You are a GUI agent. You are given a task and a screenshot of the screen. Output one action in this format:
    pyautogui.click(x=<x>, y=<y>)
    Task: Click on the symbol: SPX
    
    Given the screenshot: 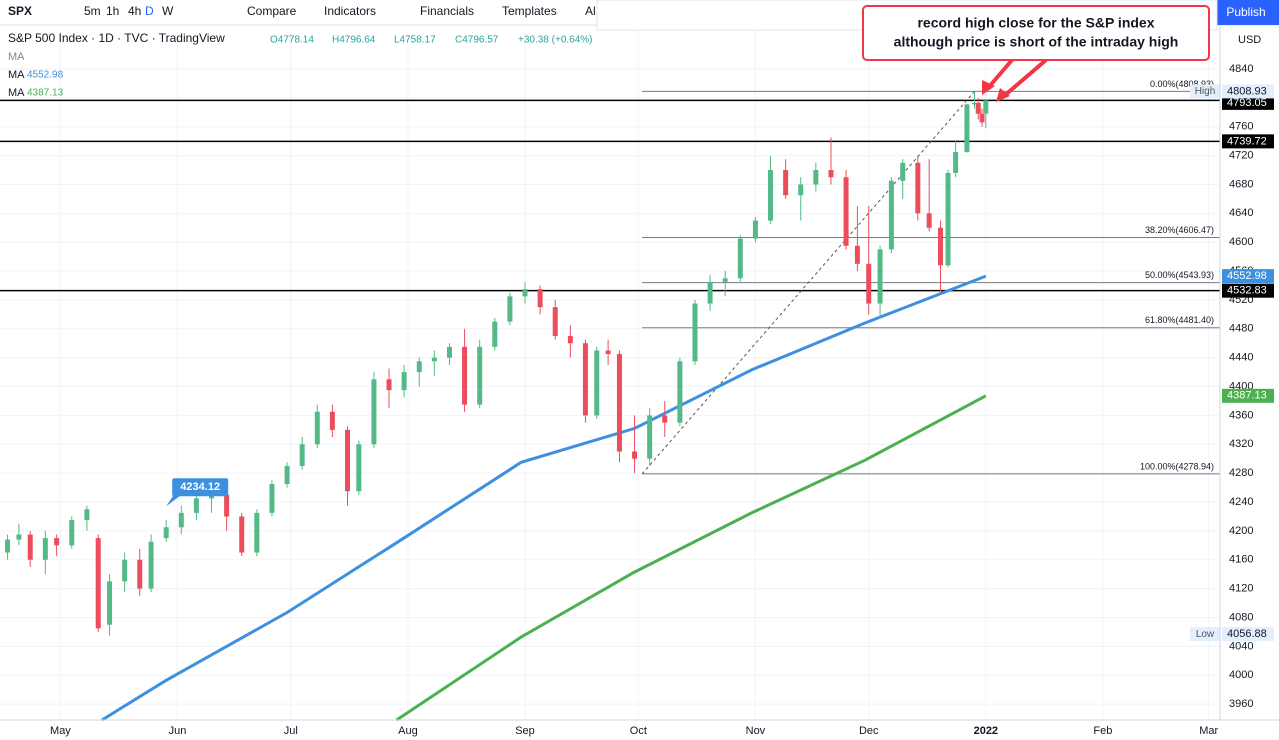 What is the action you would take?
    pyautogui.click(x=20, y=11)
    